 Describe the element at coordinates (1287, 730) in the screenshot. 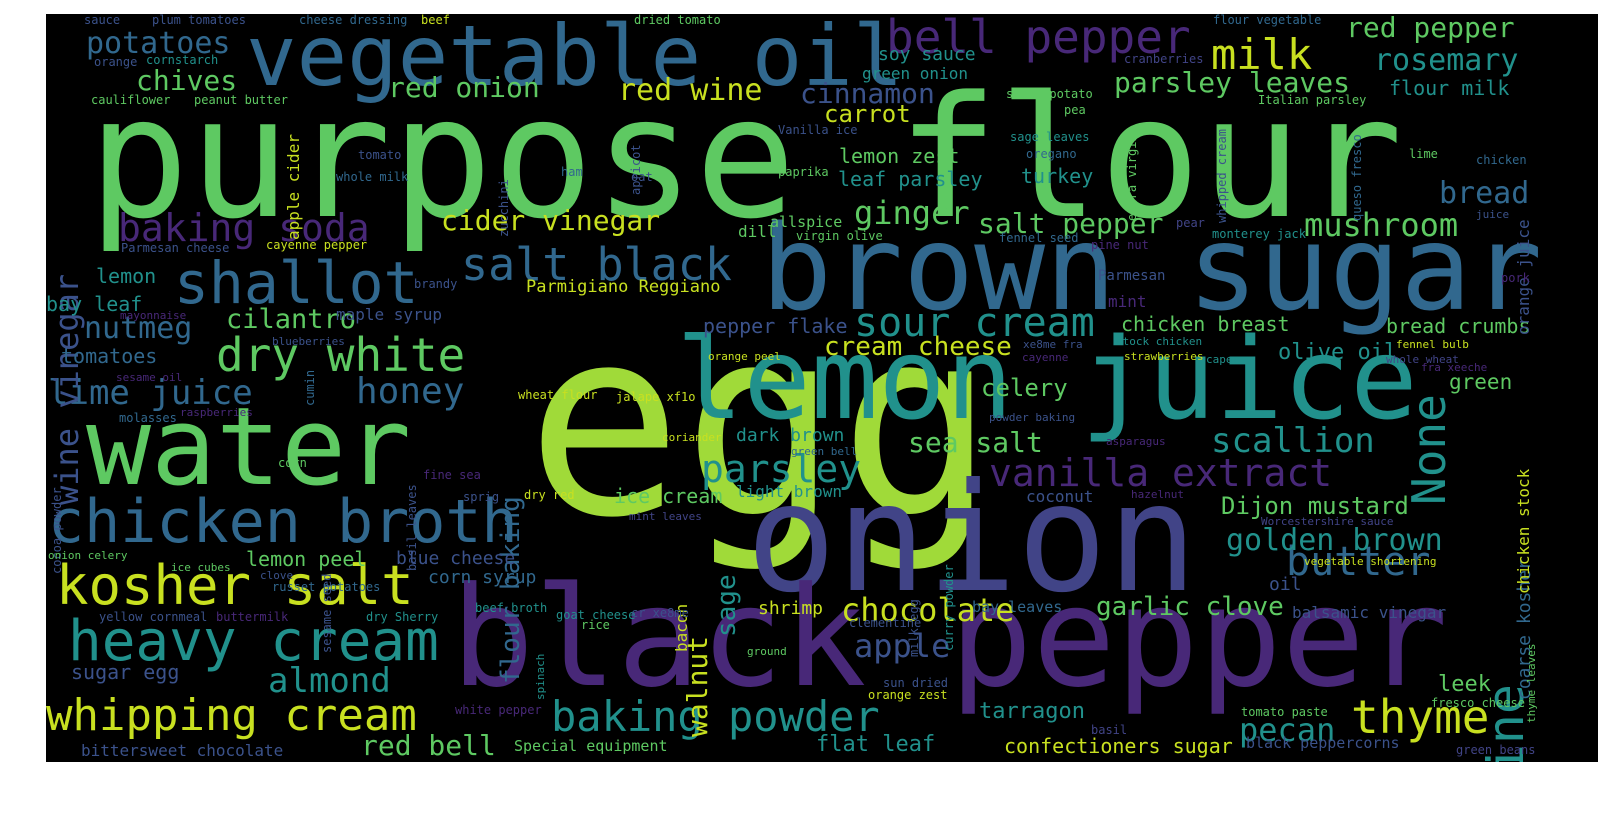

I see `cloud-word: pecan` at that location.